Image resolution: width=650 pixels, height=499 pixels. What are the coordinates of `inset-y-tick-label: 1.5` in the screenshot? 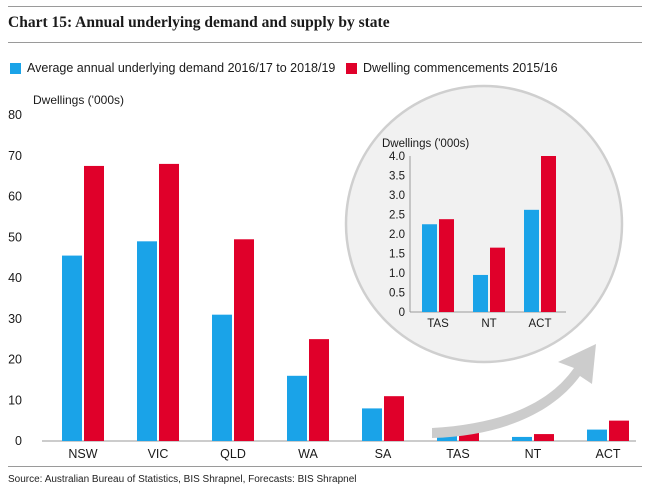 It's located at (397, 255).